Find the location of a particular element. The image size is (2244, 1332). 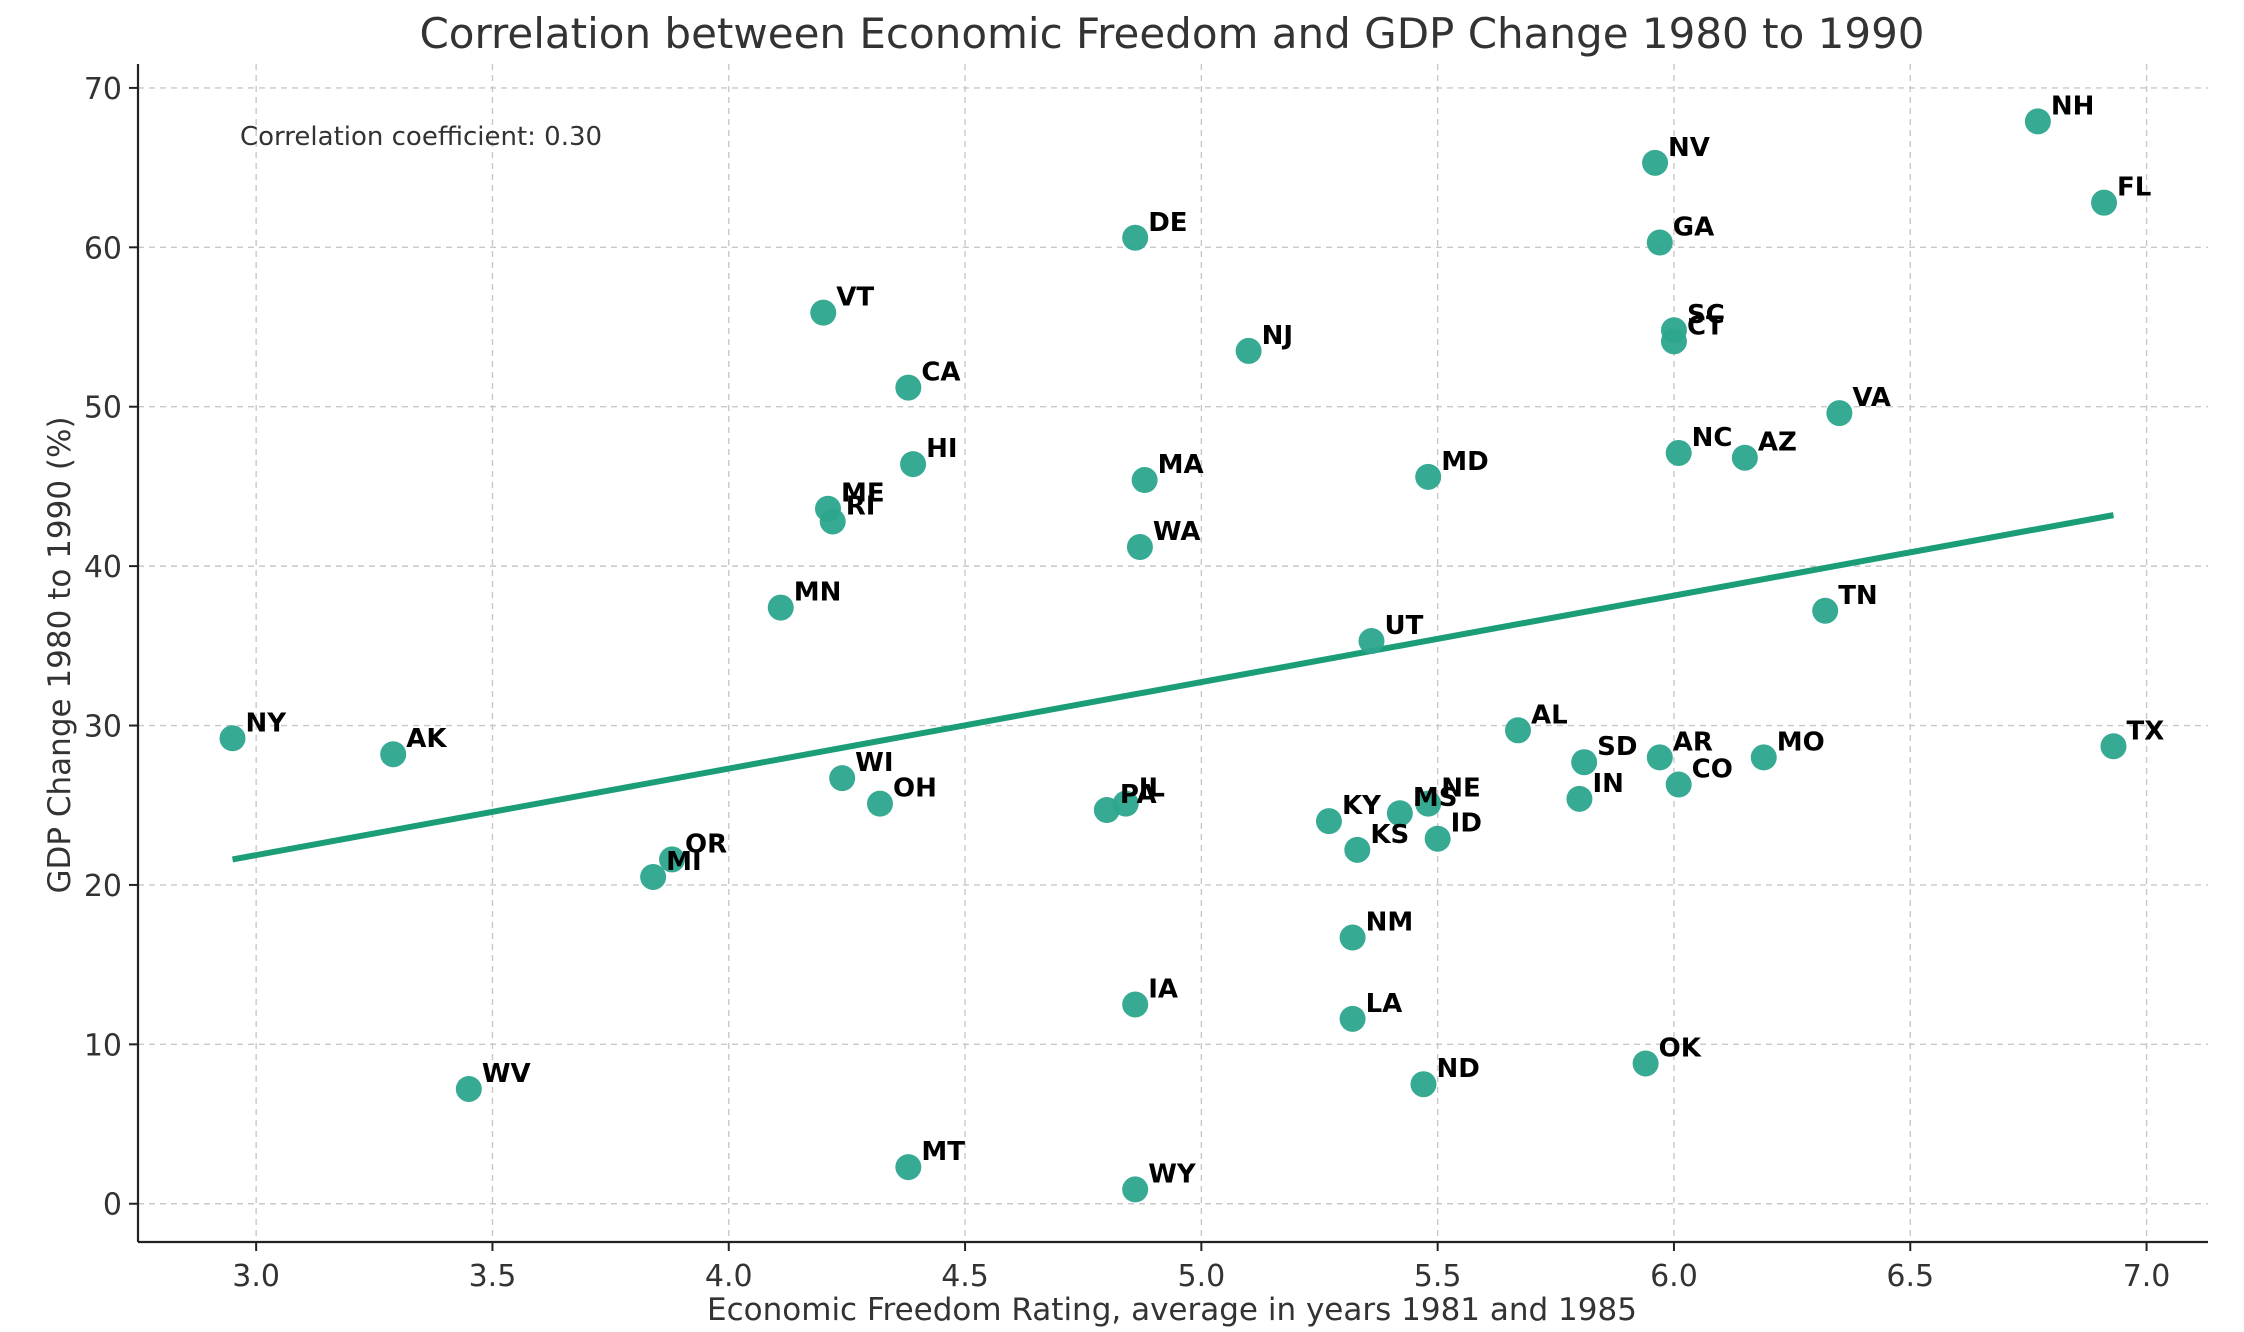

x-tick-label: 6.0 is located at coordinates (1674, 1276).